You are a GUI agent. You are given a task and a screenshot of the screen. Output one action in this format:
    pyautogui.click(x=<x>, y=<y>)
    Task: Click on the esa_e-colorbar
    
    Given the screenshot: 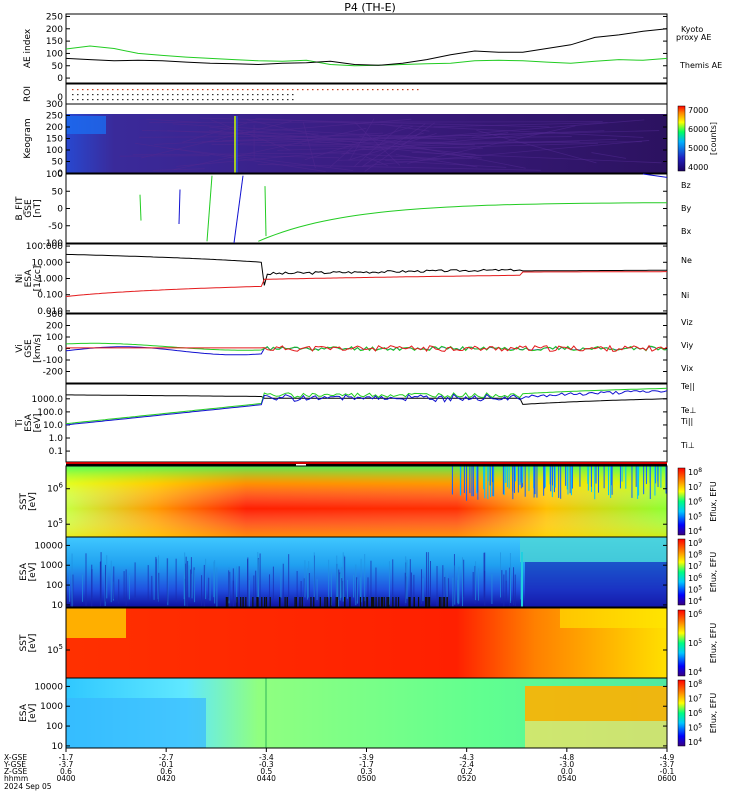 What is the action you would take?
    pyautogui.click(x=681, y=572)
    